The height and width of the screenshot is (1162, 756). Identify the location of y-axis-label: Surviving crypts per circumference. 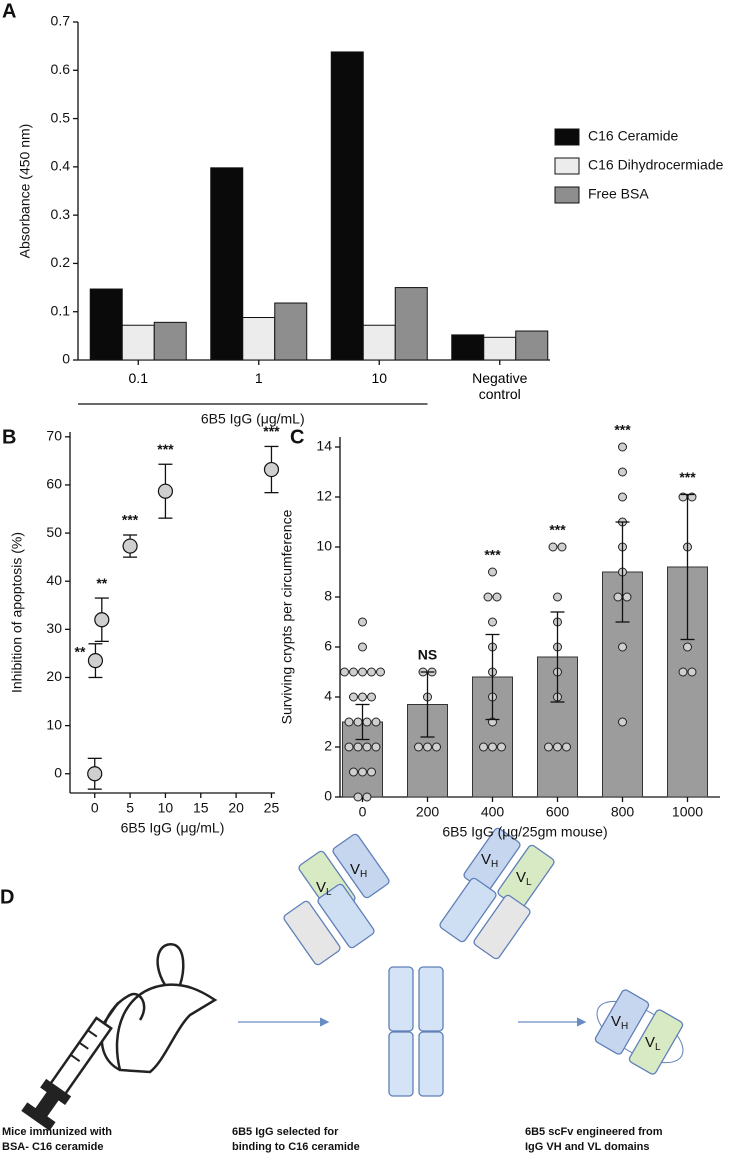
(287, 616).